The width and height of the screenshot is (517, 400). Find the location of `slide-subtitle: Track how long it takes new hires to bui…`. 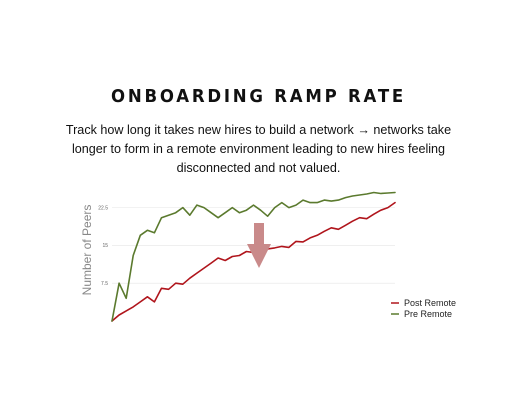

slide-subtitle: Track how long it takes new hires to bui… is located at coordinates (258, 149).